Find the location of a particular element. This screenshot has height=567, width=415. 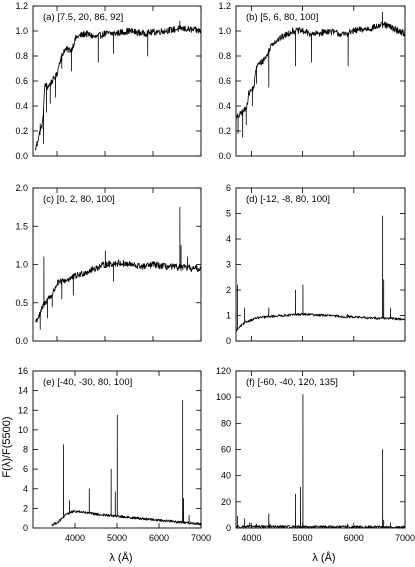

y-tick-label: 1 is located at coordinates (228, 316).